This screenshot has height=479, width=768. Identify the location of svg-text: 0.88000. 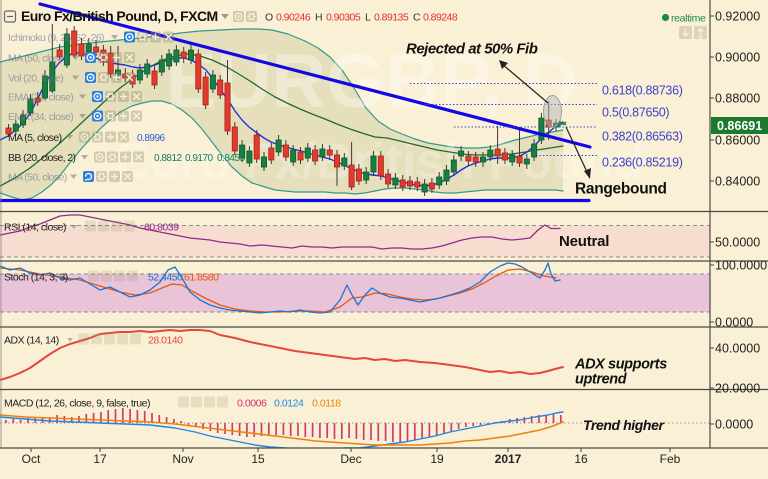
(737, 99).